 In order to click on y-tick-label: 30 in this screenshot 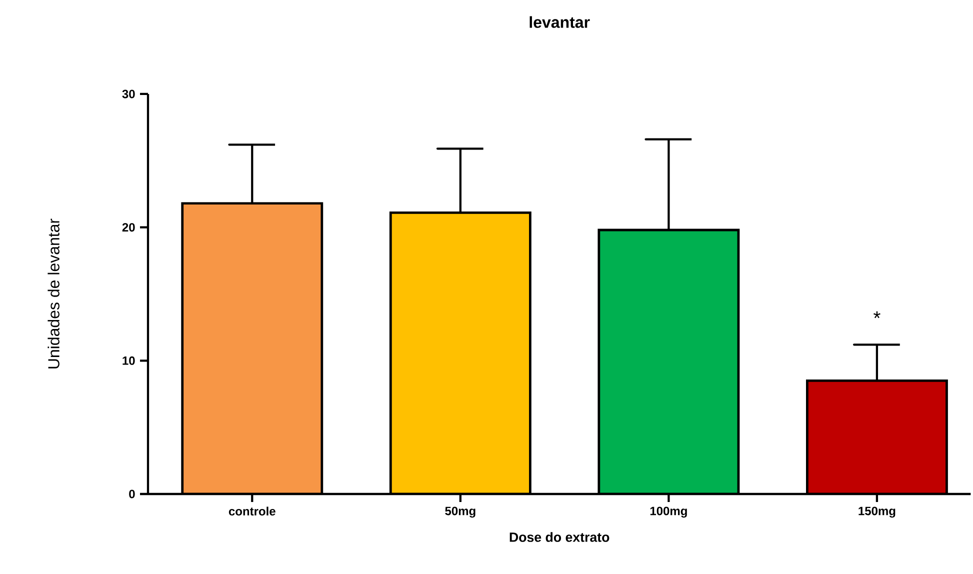, I will do `click(128, 94)`.